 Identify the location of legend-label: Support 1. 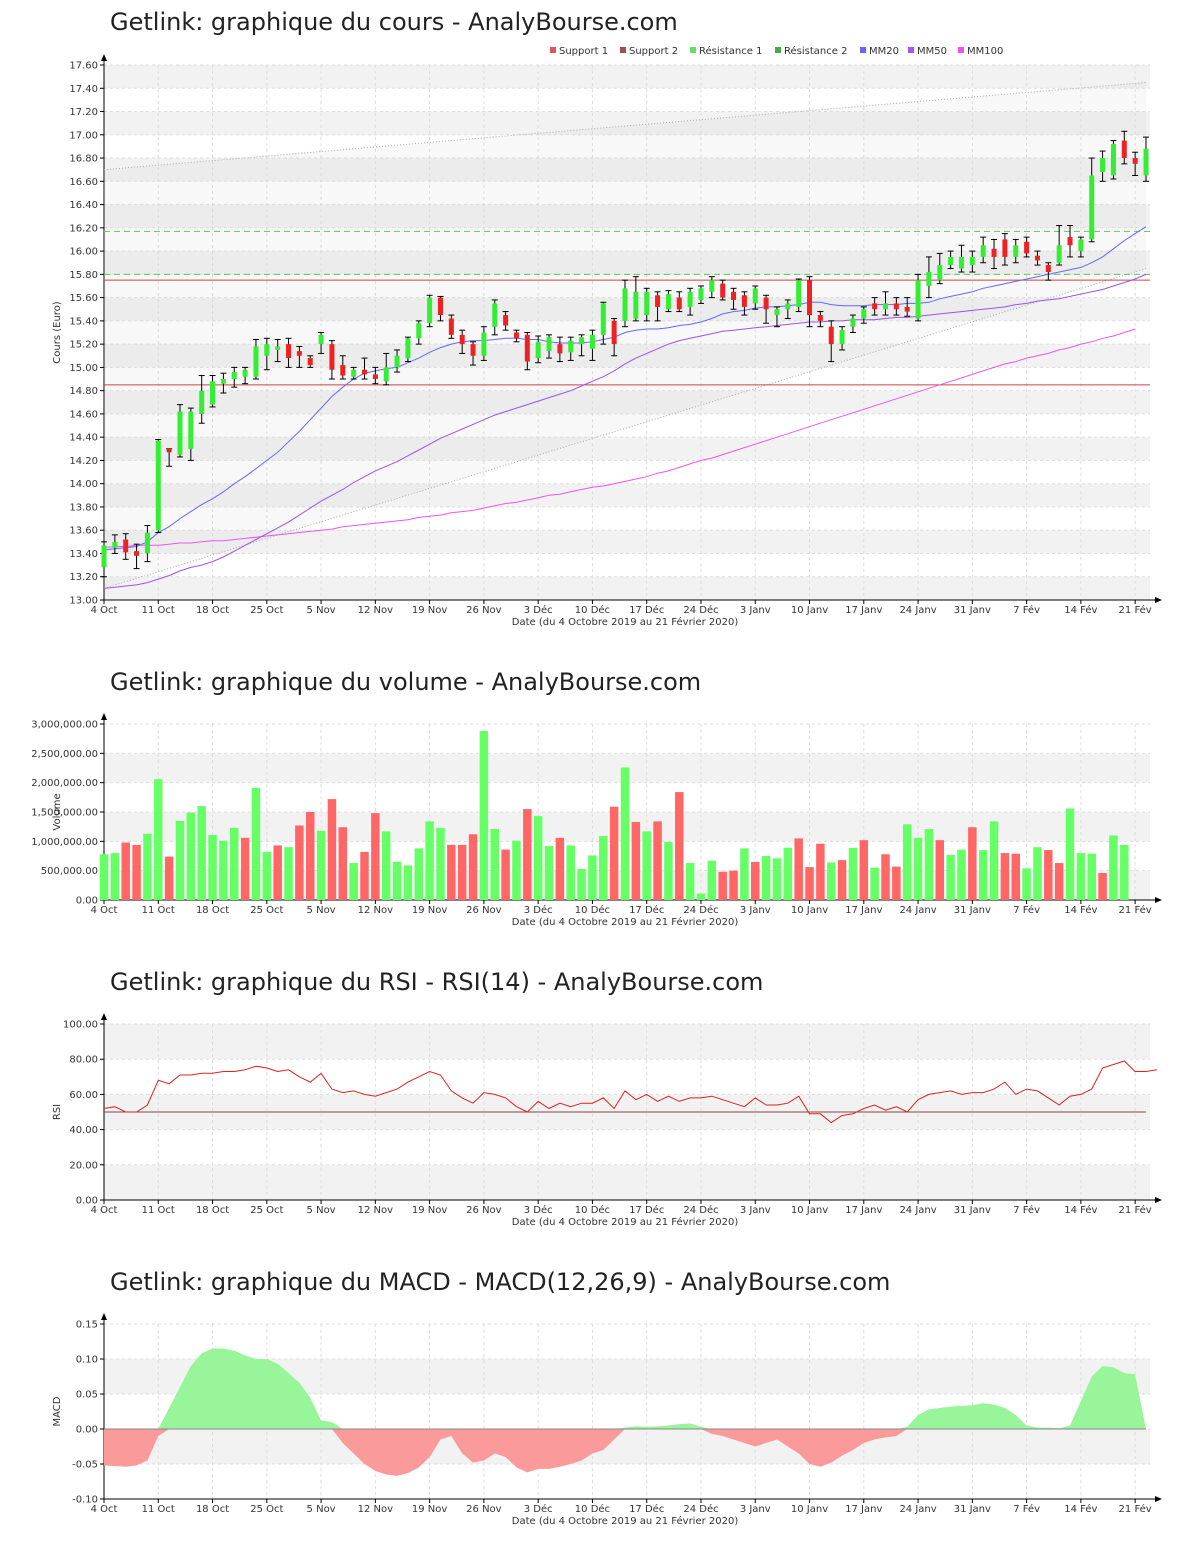
(583, 51).